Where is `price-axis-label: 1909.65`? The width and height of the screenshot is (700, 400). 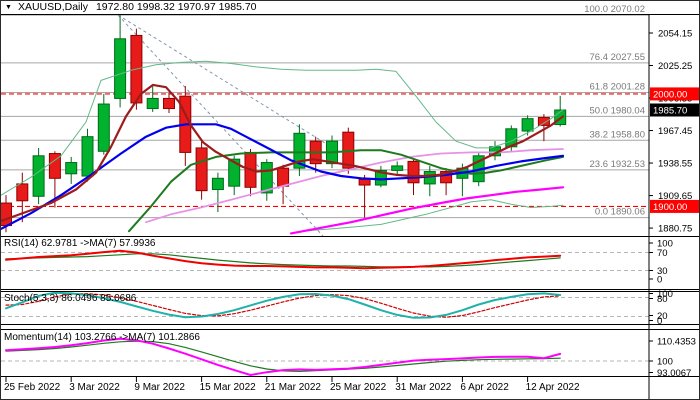 price-axis-label: 1909.65 is located at coordinates (675, 196).